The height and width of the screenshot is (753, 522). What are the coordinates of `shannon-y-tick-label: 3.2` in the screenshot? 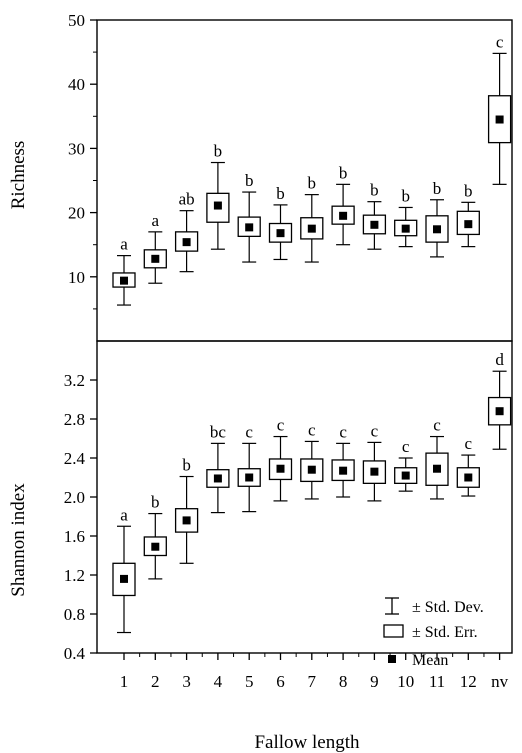 It's located at (74, 380).